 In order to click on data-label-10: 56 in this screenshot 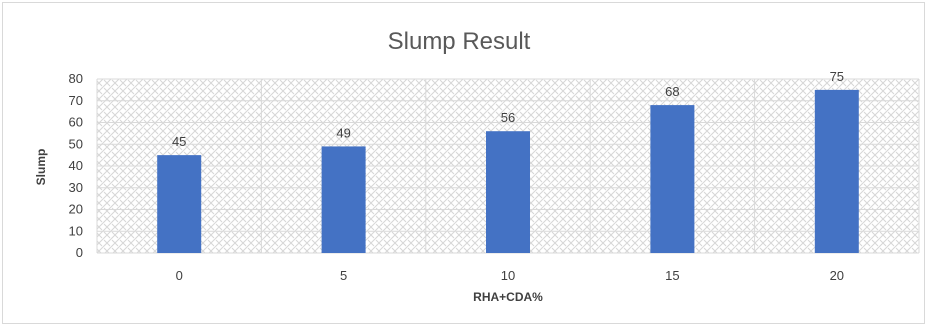, I will do `click(508, 117)`.